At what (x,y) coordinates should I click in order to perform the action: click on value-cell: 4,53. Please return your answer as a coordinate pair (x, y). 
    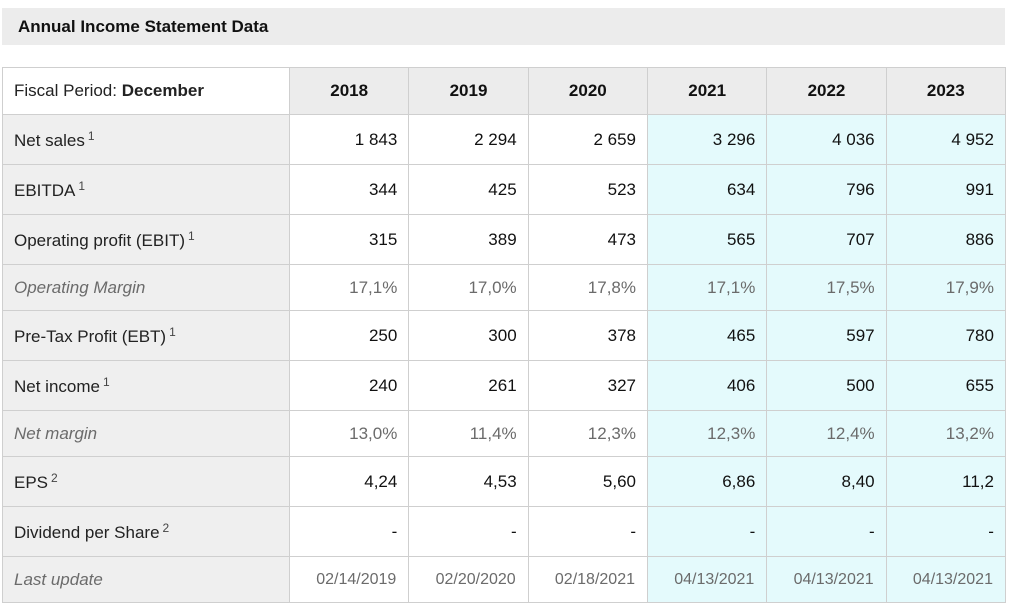
    Looking at the image, I should click on (468, 481).